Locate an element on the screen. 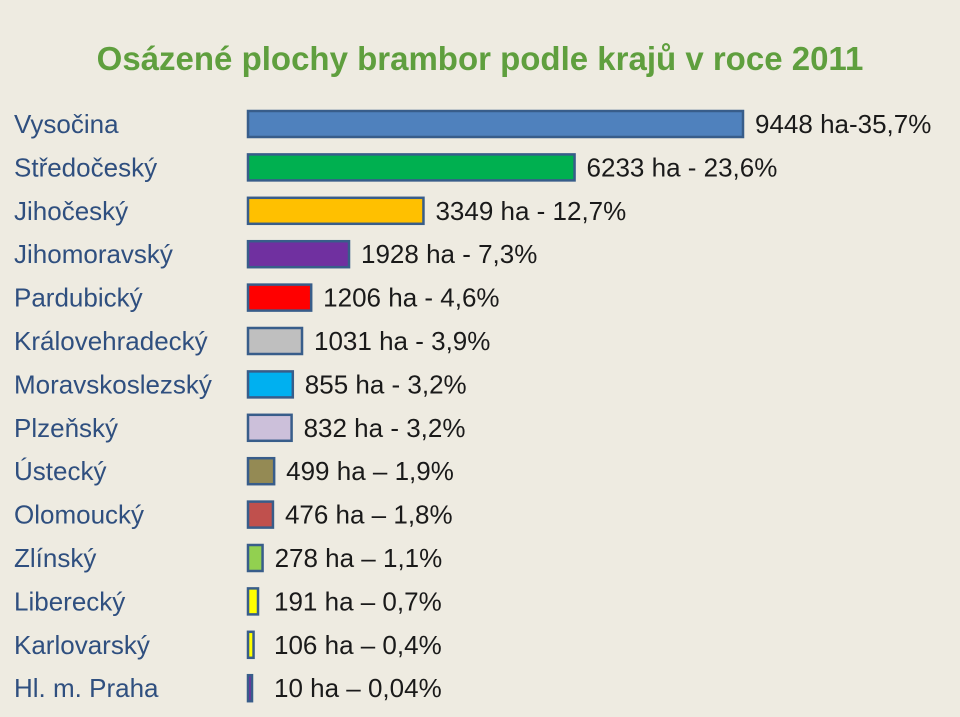  category-label: Hl. m. Praha is located at coordinates (86, 688).